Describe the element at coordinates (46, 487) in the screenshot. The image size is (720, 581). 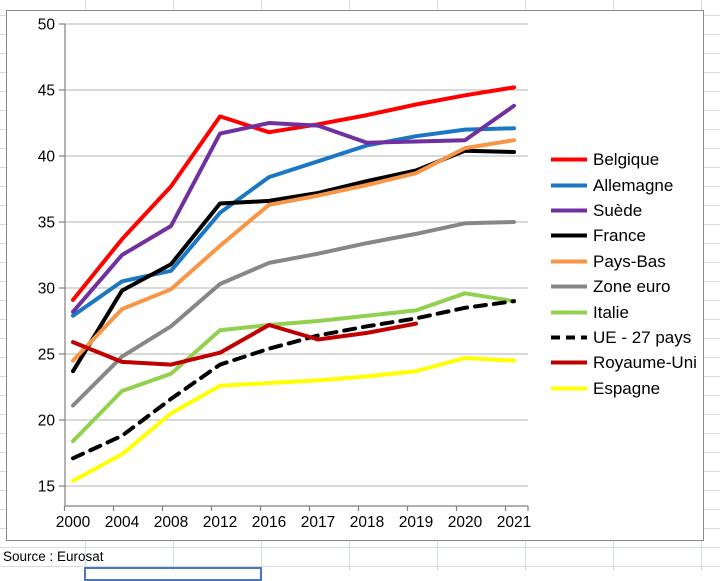
I see `y-tick-label: 15` at that location.